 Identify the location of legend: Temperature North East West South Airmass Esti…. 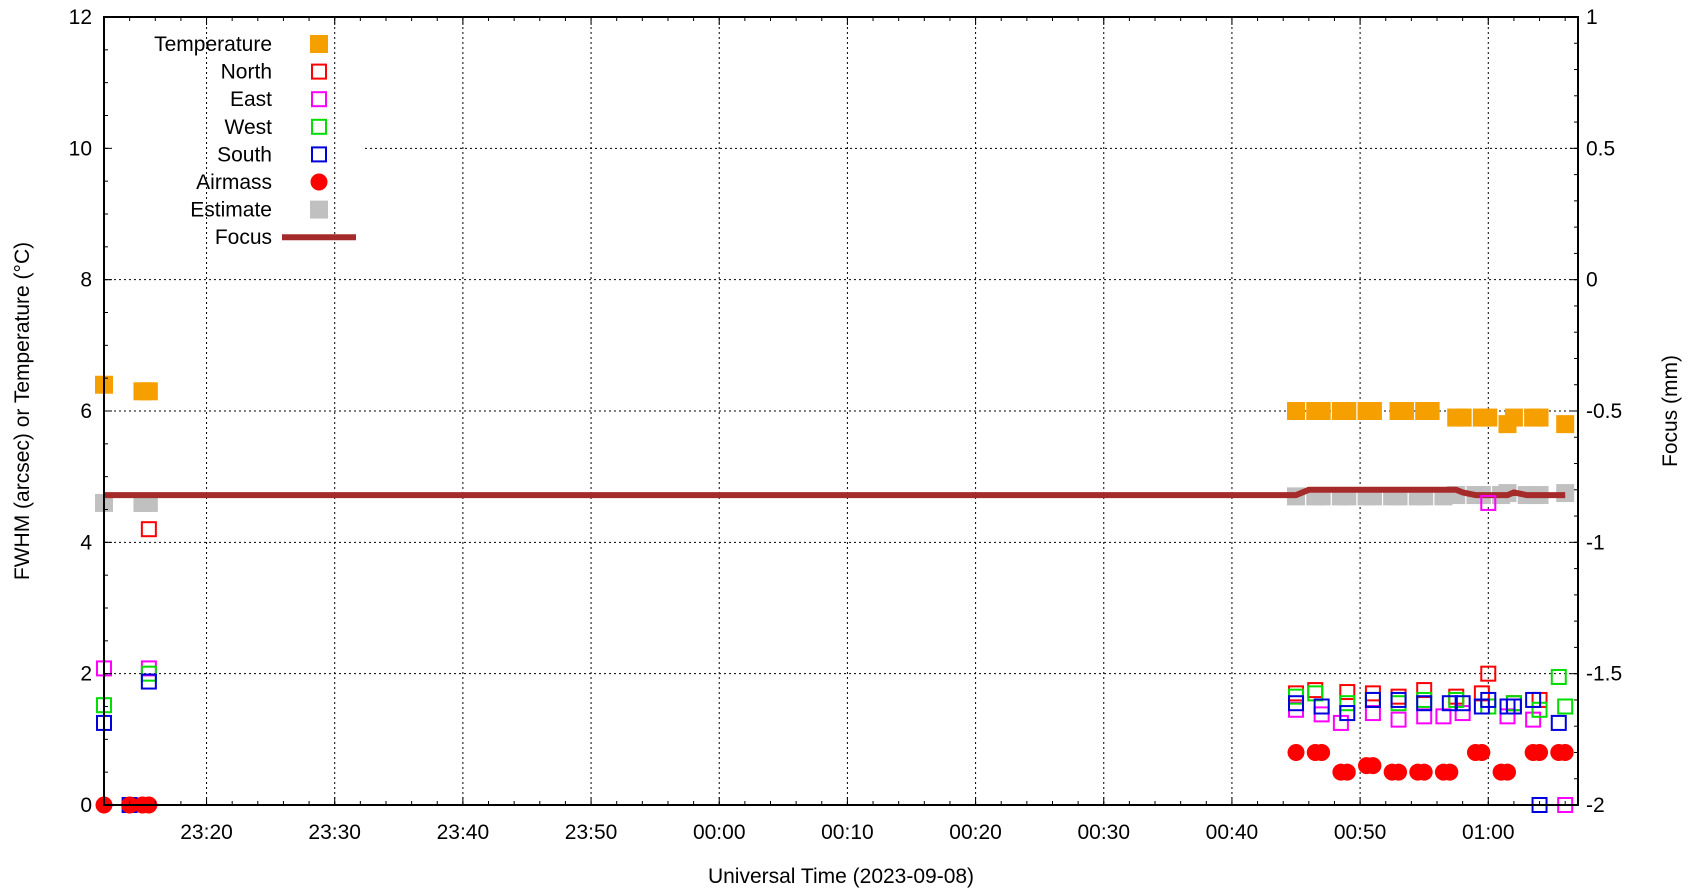
(255, 141).